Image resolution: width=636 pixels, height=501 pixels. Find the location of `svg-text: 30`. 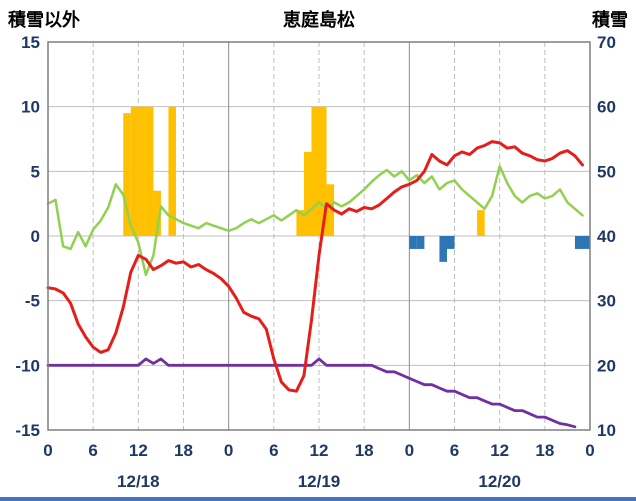

svg-text: 30 is located at coordinates (606, 301).